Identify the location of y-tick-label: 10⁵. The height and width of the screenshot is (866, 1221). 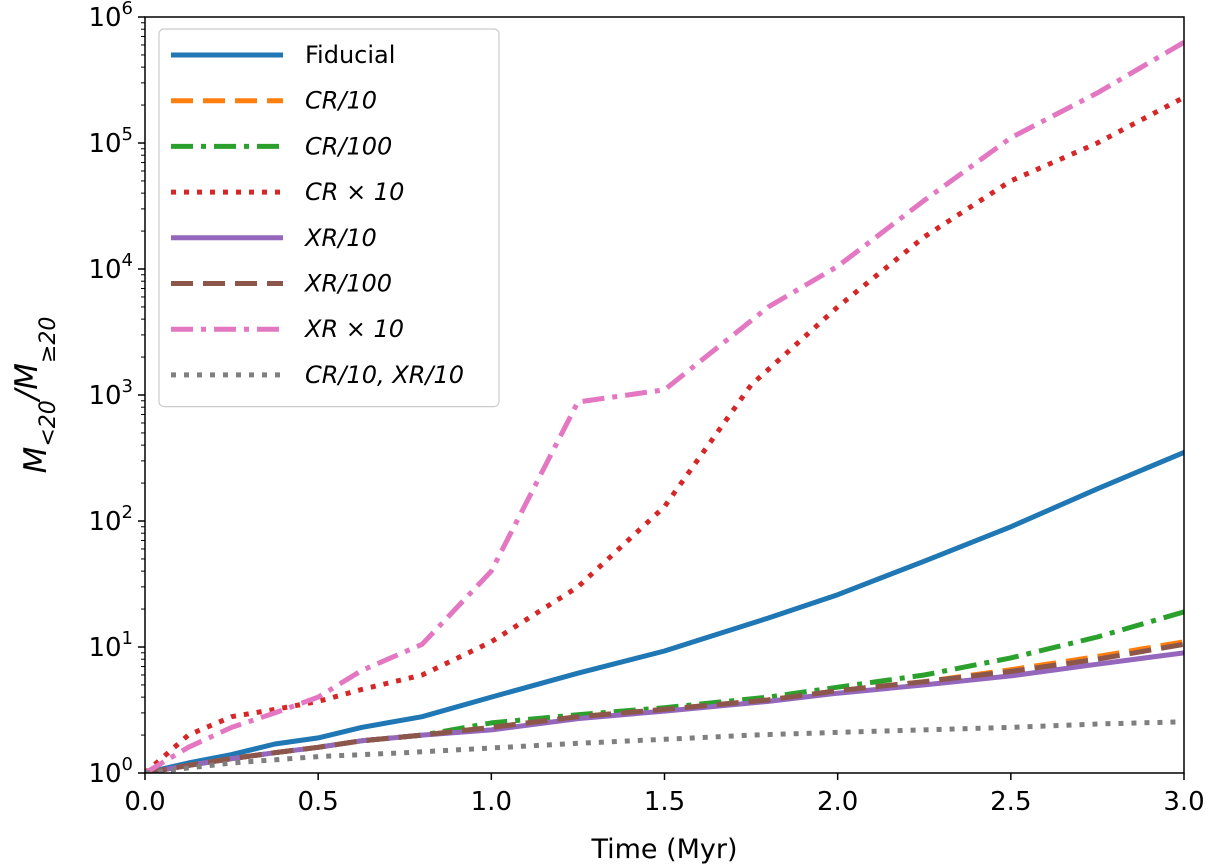
(110, 141).